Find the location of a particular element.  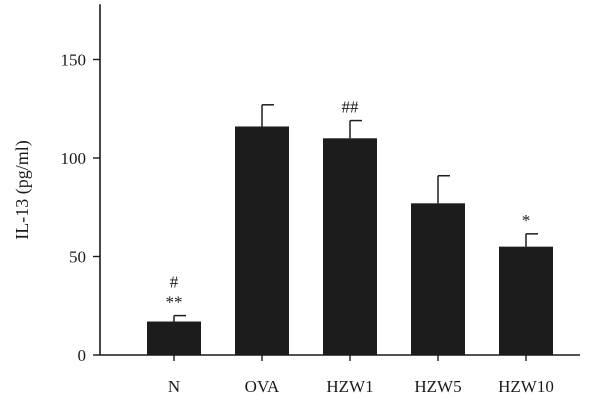

significance-mark-n: ** is located at coordinates (174, 302).